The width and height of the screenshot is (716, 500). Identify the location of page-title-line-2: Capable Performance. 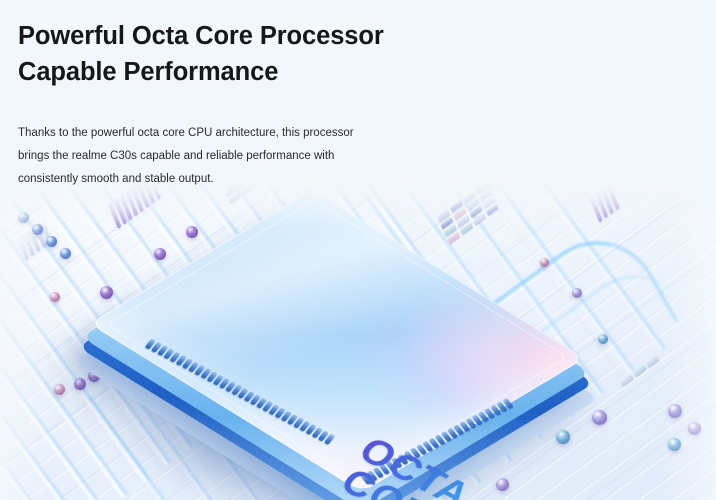
(148, 72).